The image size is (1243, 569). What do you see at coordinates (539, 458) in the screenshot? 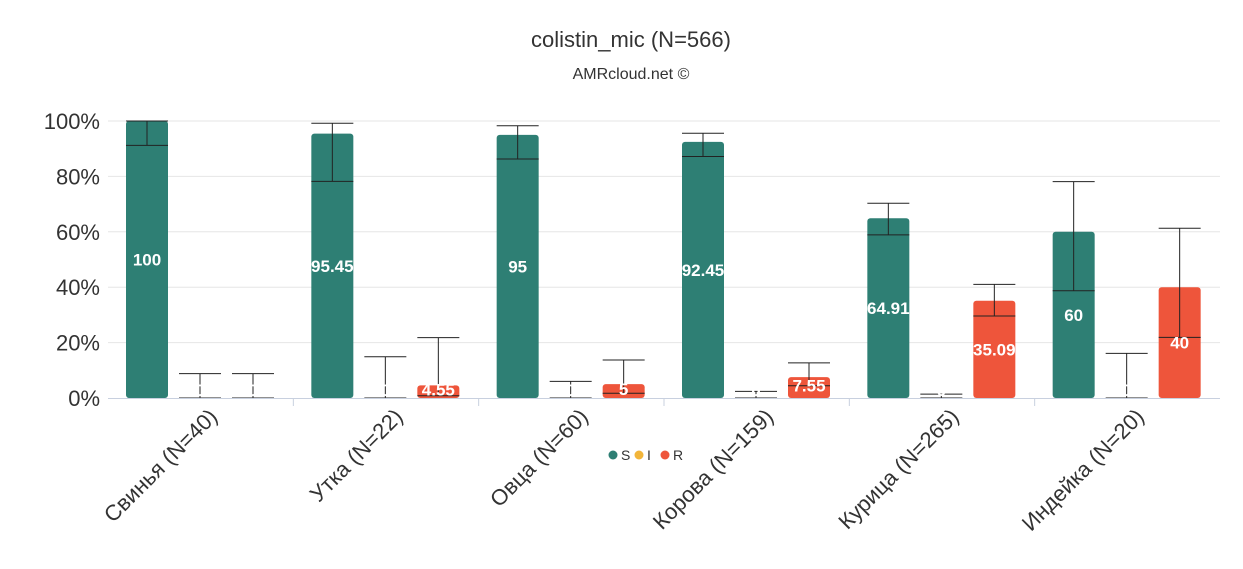
I see `x-tick-label: Овца (N=60)` at bounding box center [539, 458].